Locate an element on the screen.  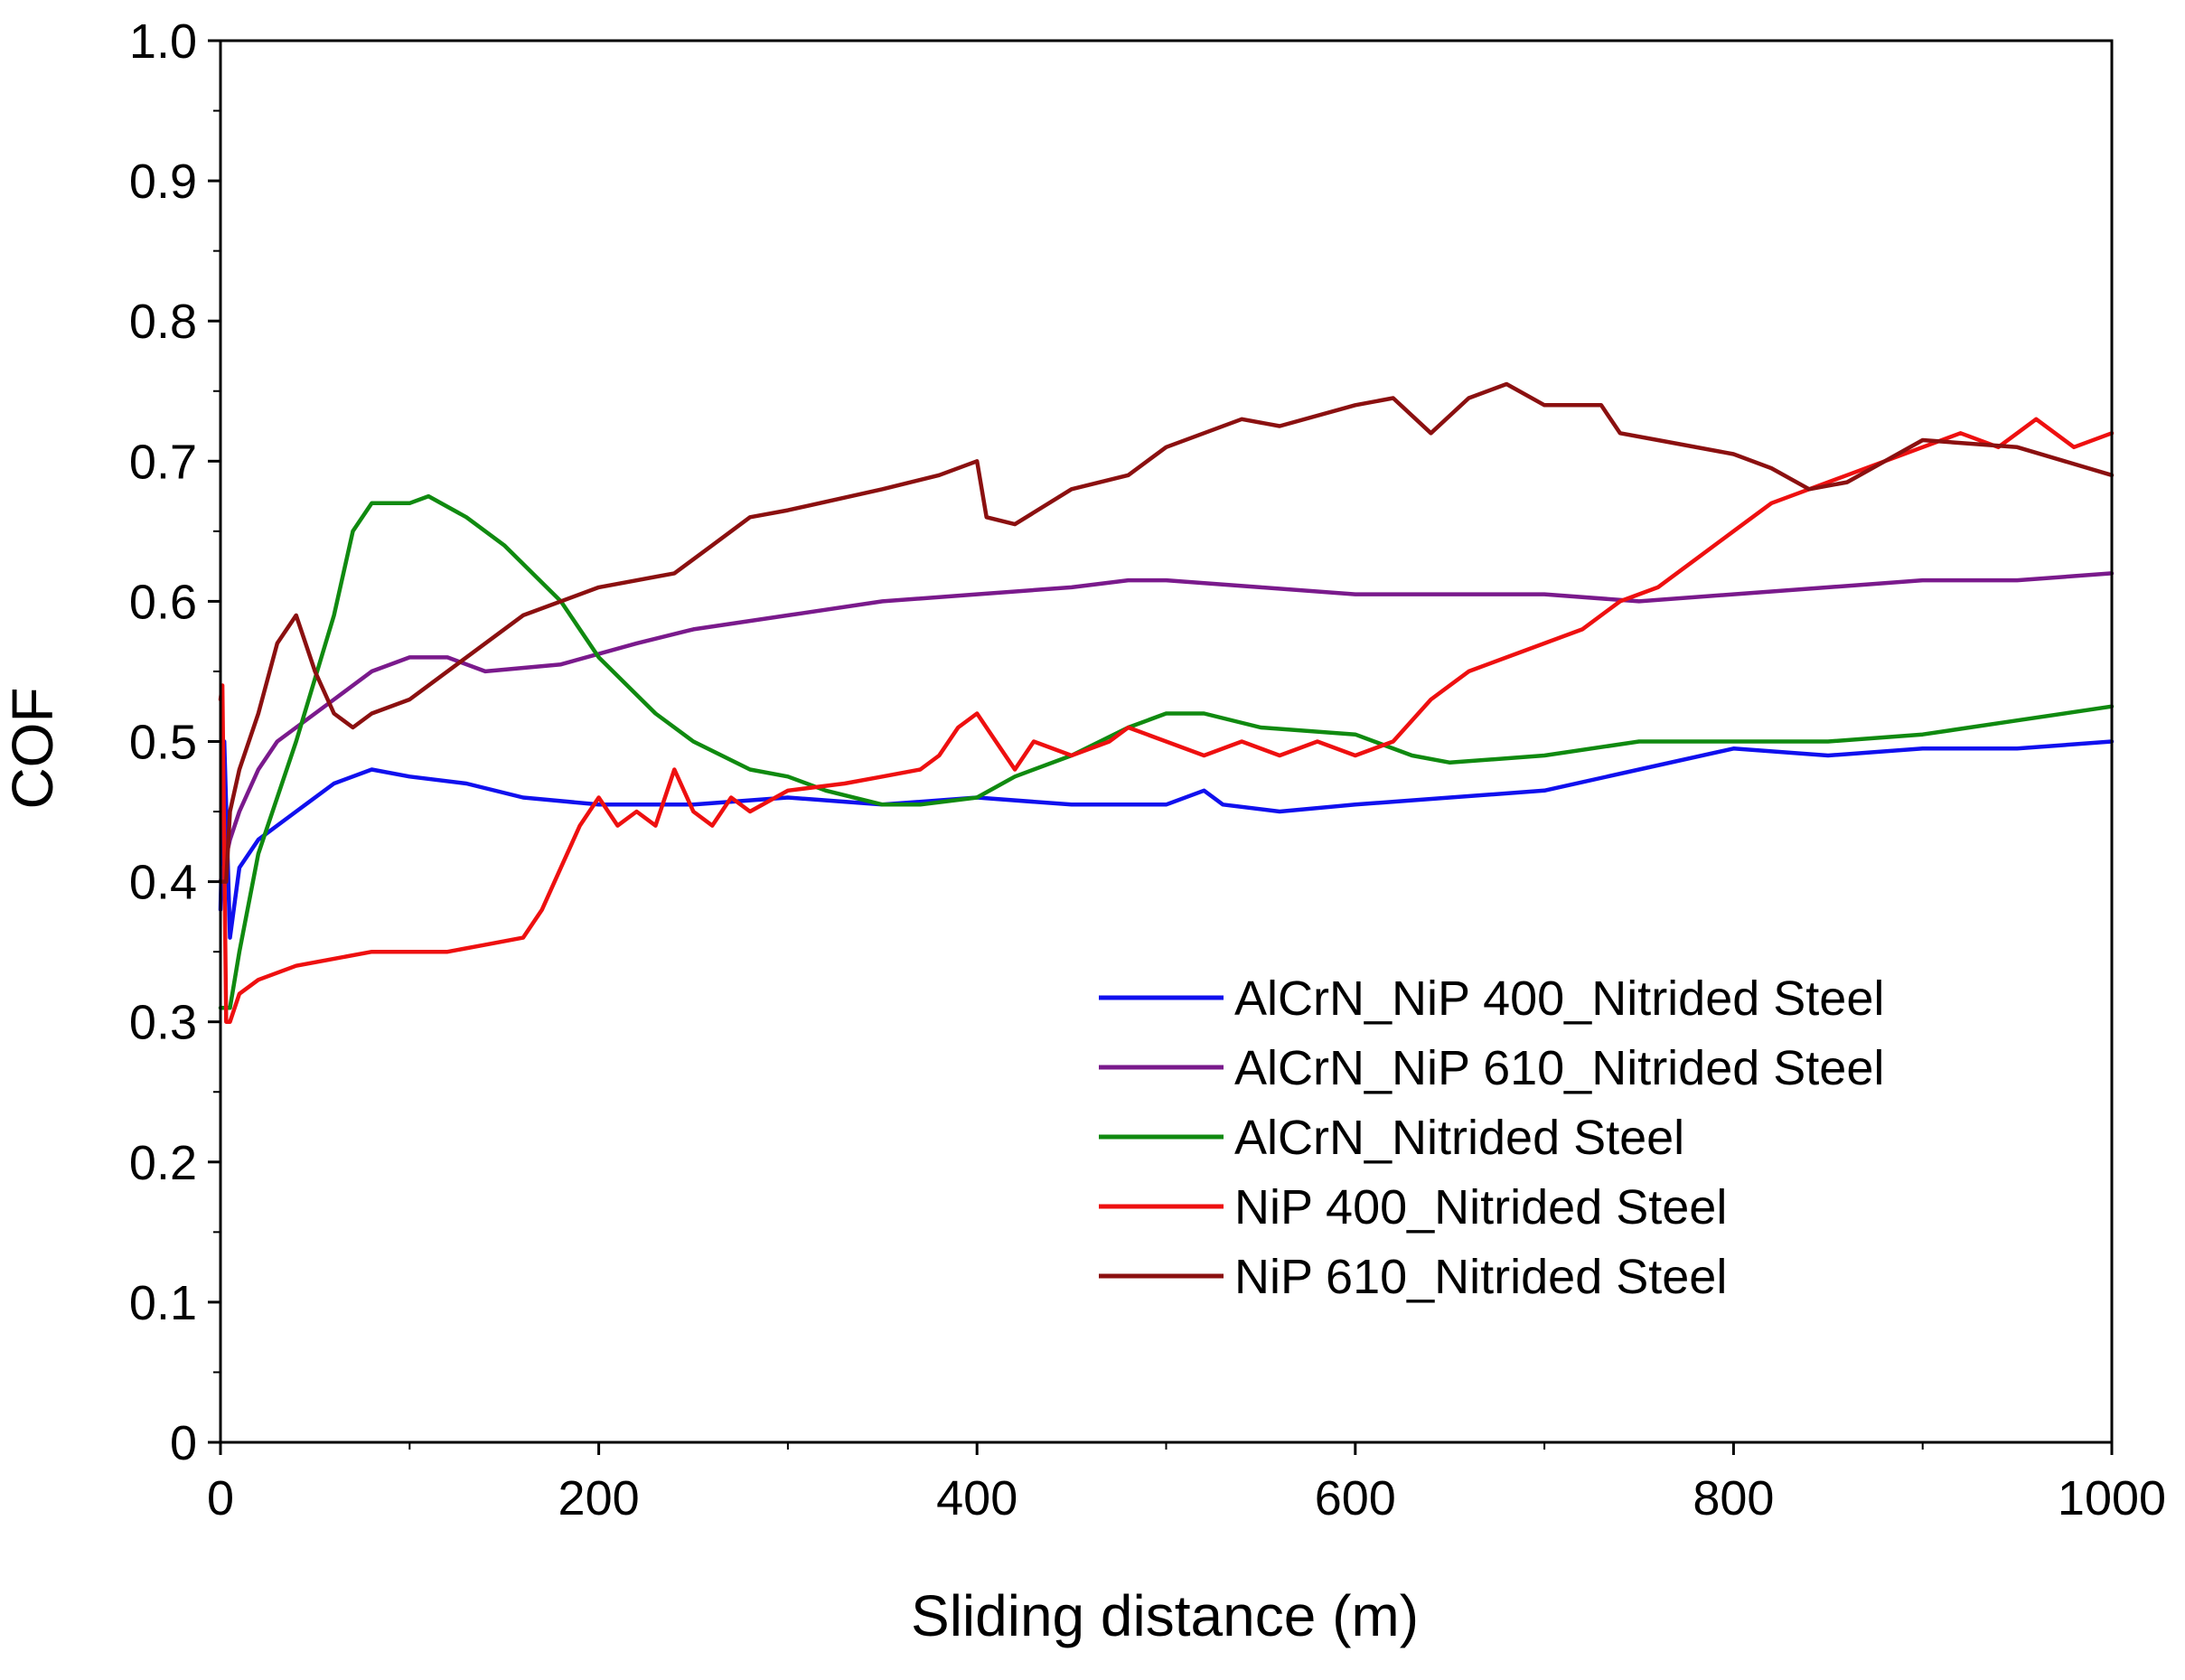
x-tick-label: 400 is located at coordinates (977, 1498).